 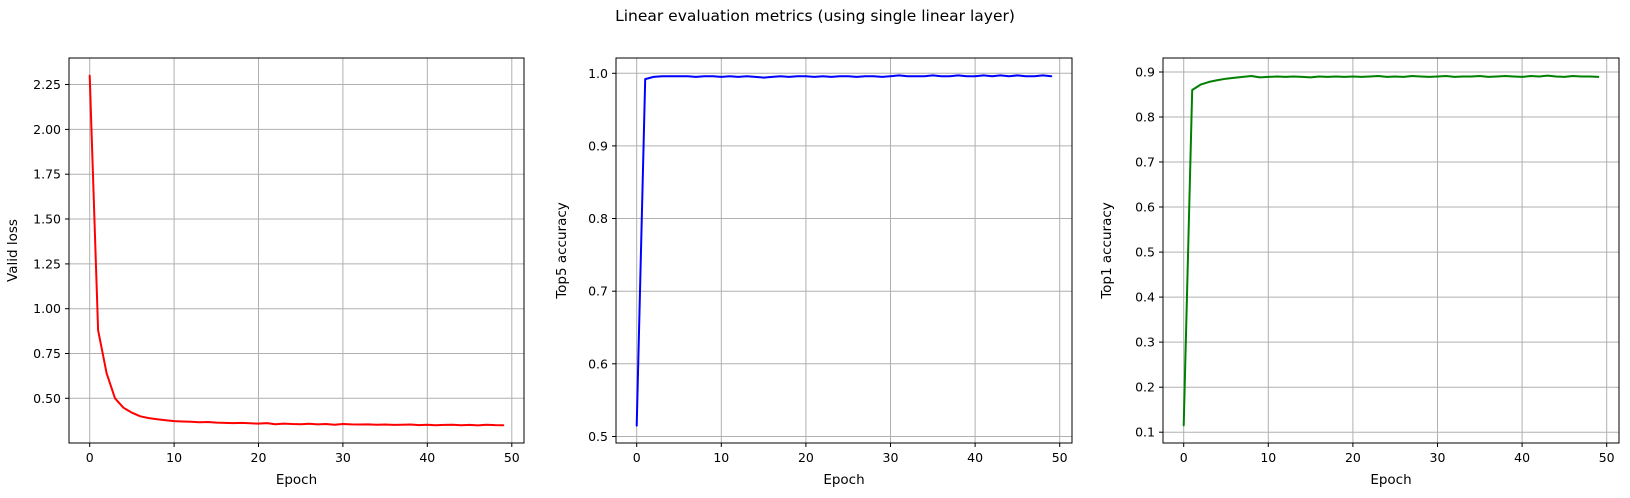 I want to click on y-tick-label: 1.0, so click(x=598, y=73).